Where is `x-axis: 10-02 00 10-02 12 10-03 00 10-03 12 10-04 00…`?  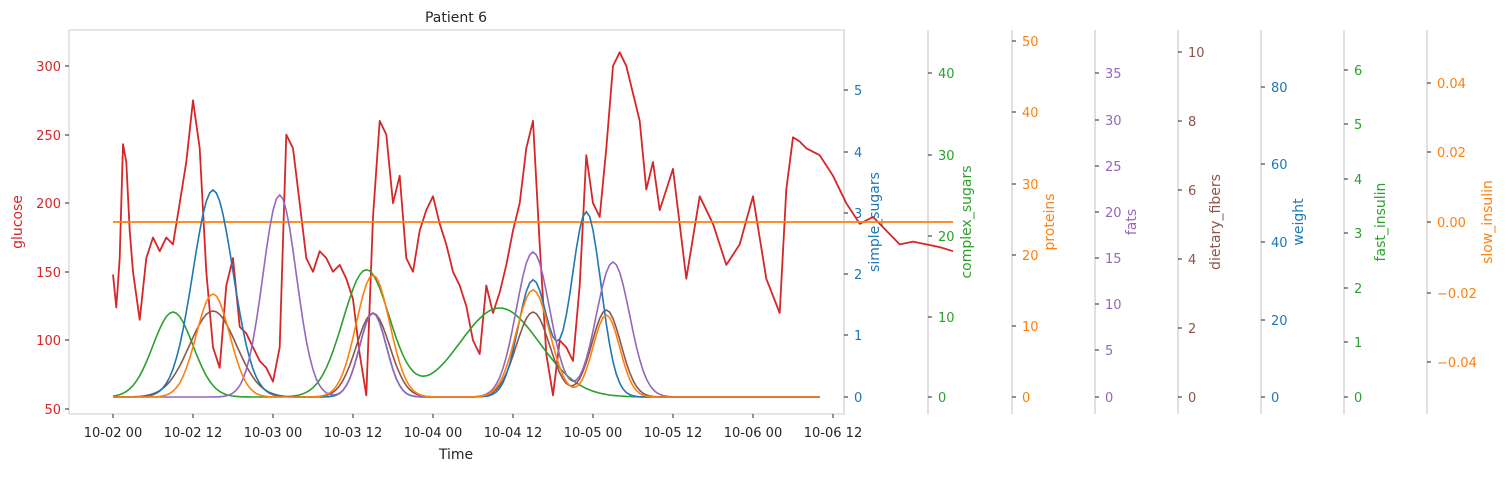 x-axis: 10-02 00 10-02 12 10-03 00 10-03 12 10-04 00… is located at coordinates (473, 427).